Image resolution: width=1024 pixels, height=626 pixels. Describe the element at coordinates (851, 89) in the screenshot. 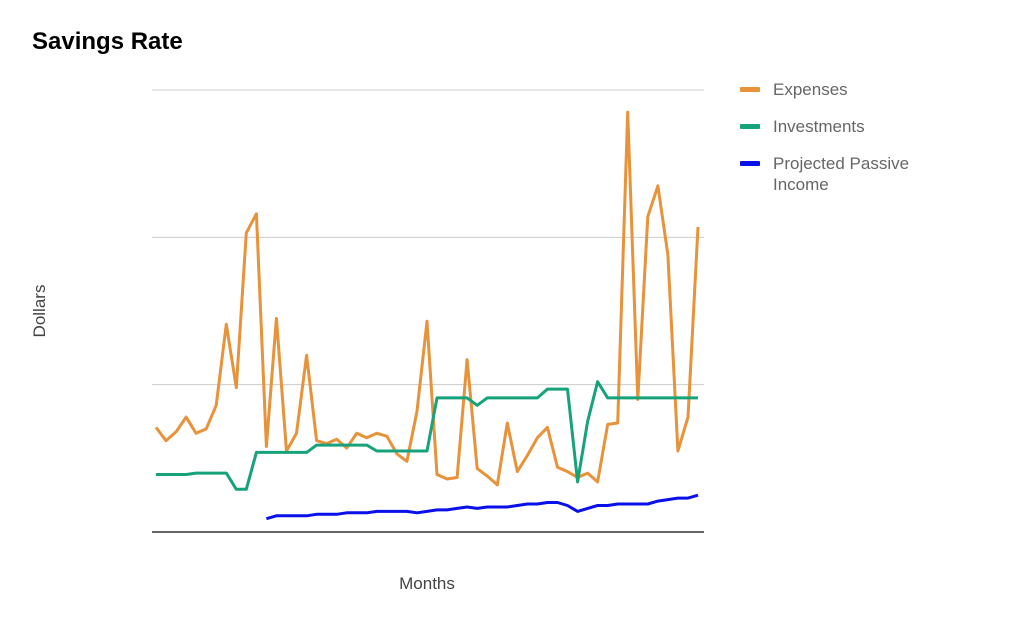

I see `legend-item: Expenses` at that location.